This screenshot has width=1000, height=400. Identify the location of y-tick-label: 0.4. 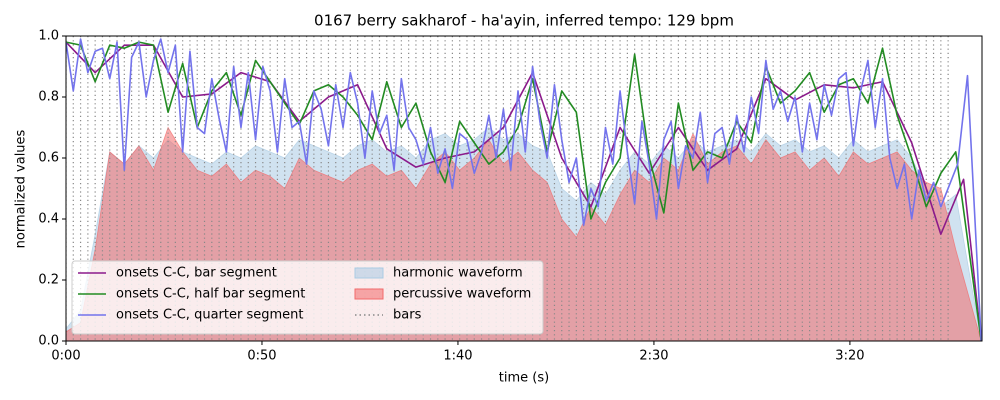
(48, 219).